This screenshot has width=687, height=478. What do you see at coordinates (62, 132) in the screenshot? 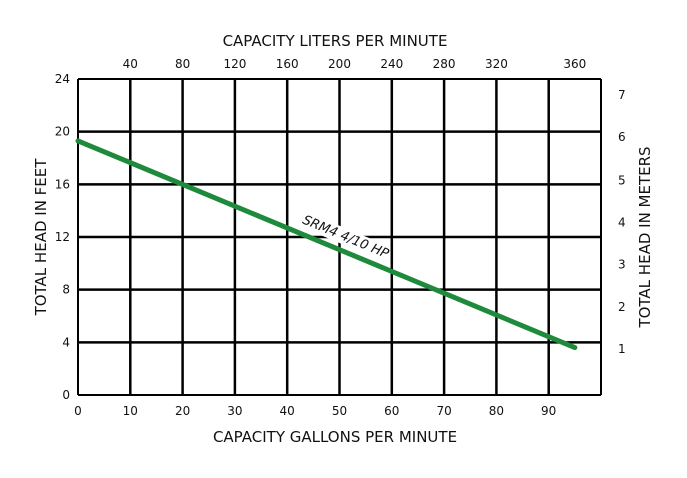
I see `y-tick-label: 20` at bounding box center [62, 132].